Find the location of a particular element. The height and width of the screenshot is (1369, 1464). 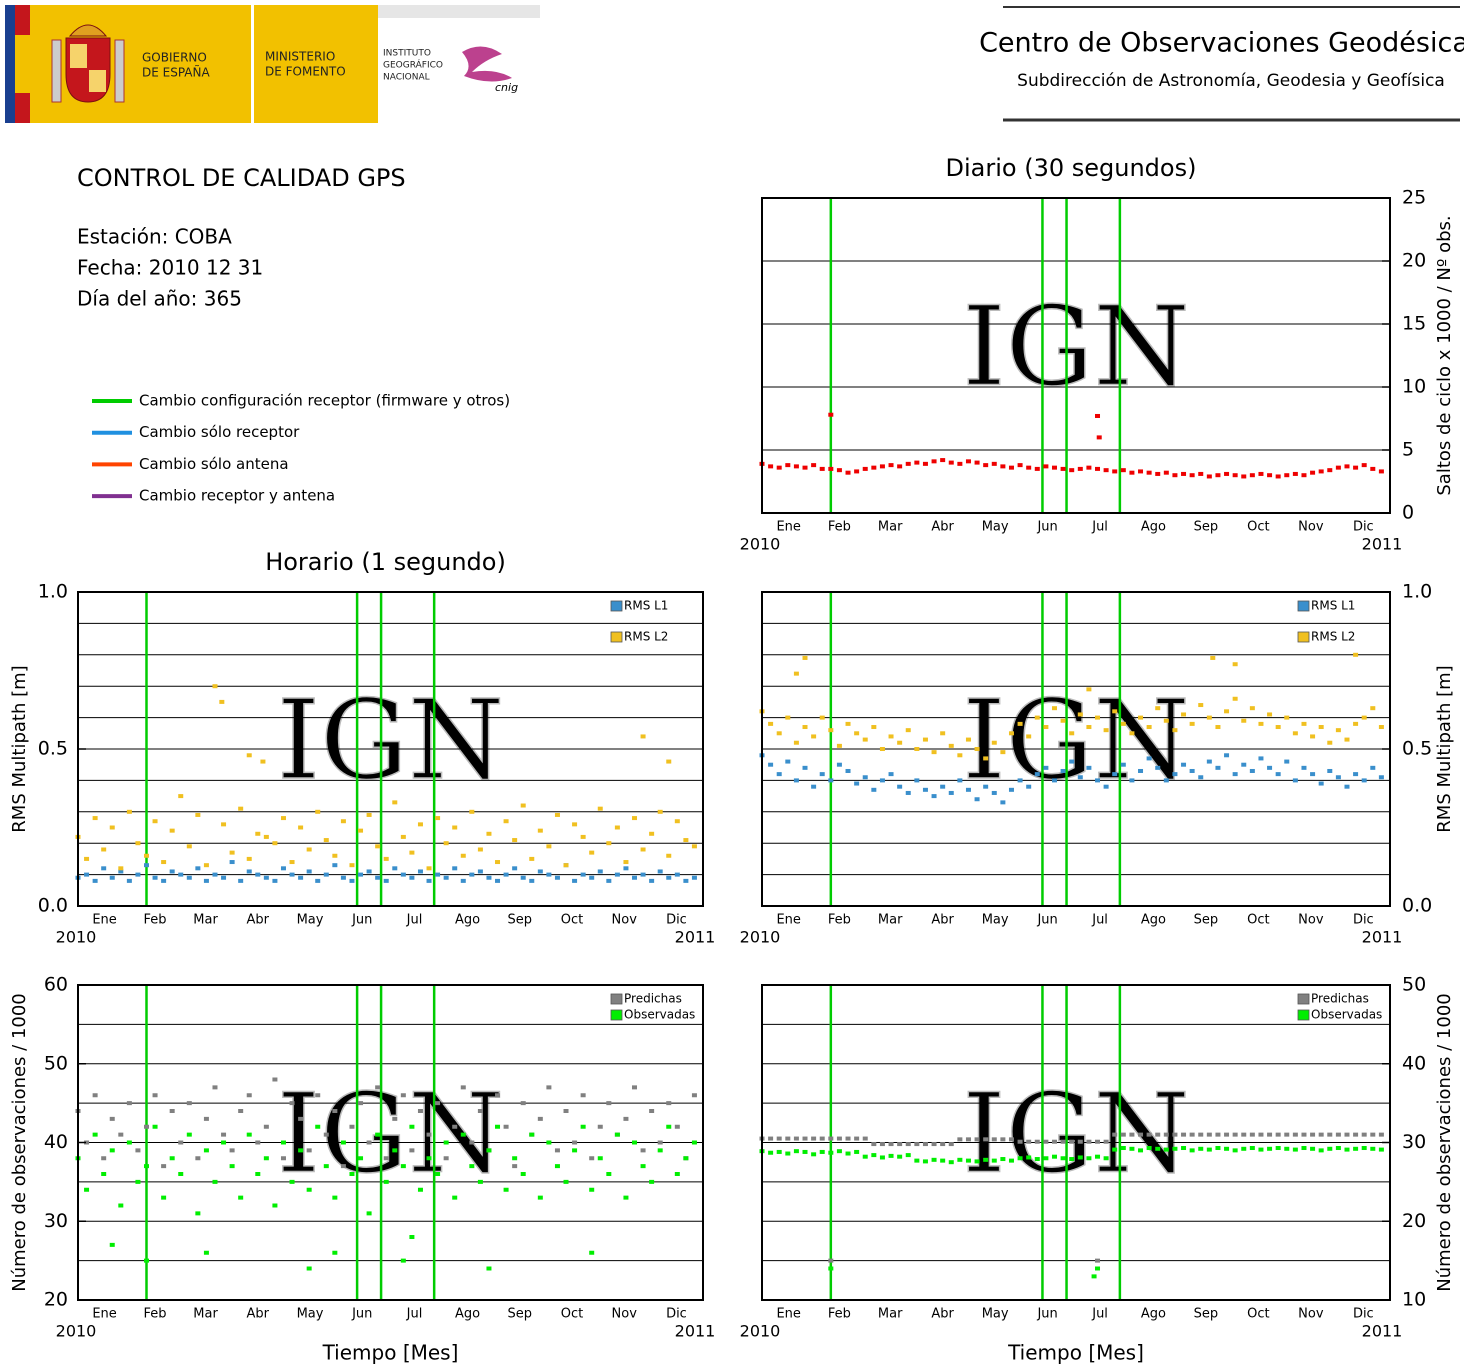

x-tick-label: May is located at coordinates (995, 1314).